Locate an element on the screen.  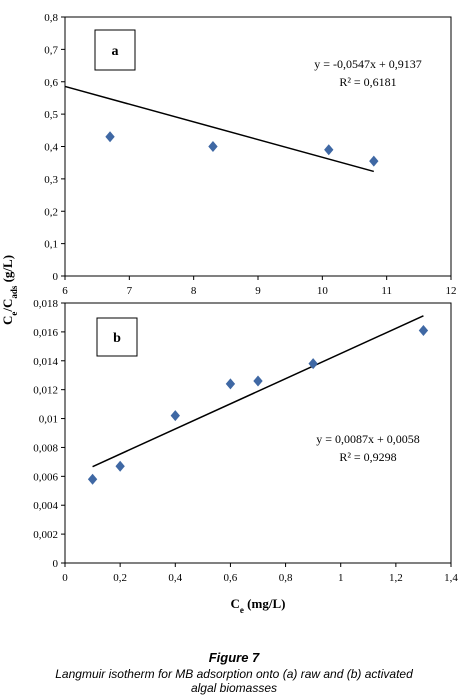
y-tick-label: 0,008 is located at coordinates (45, 448).